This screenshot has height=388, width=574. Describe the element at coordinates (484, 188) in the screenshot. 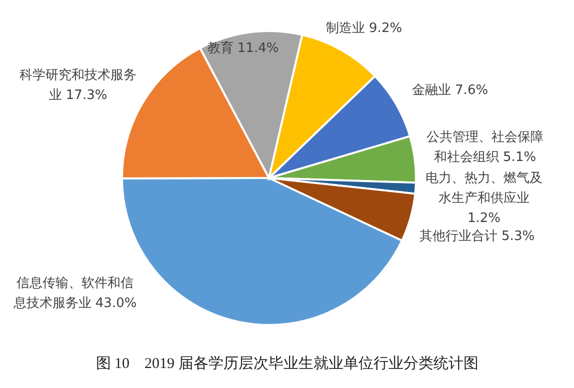

I see `slice-label: 电力、热力、燃气及水生产和供应业` at that location.